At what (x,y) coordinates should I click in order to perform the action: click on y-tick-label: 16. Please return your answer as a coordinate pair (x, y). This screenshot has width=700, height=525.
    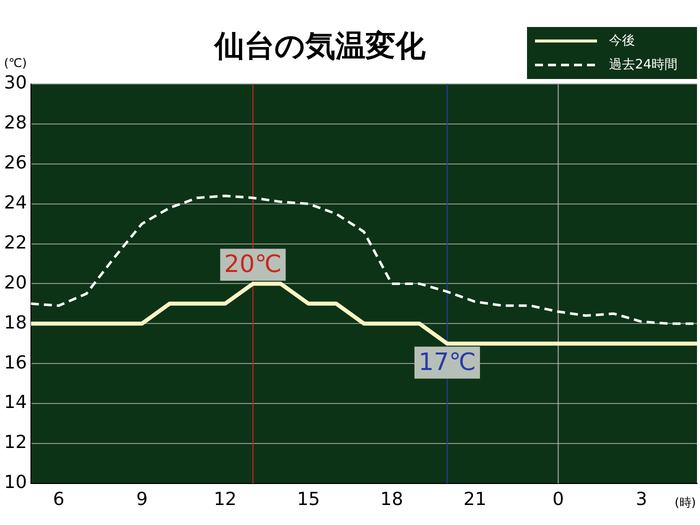
    Looking at the image, I should click on (15, 363).